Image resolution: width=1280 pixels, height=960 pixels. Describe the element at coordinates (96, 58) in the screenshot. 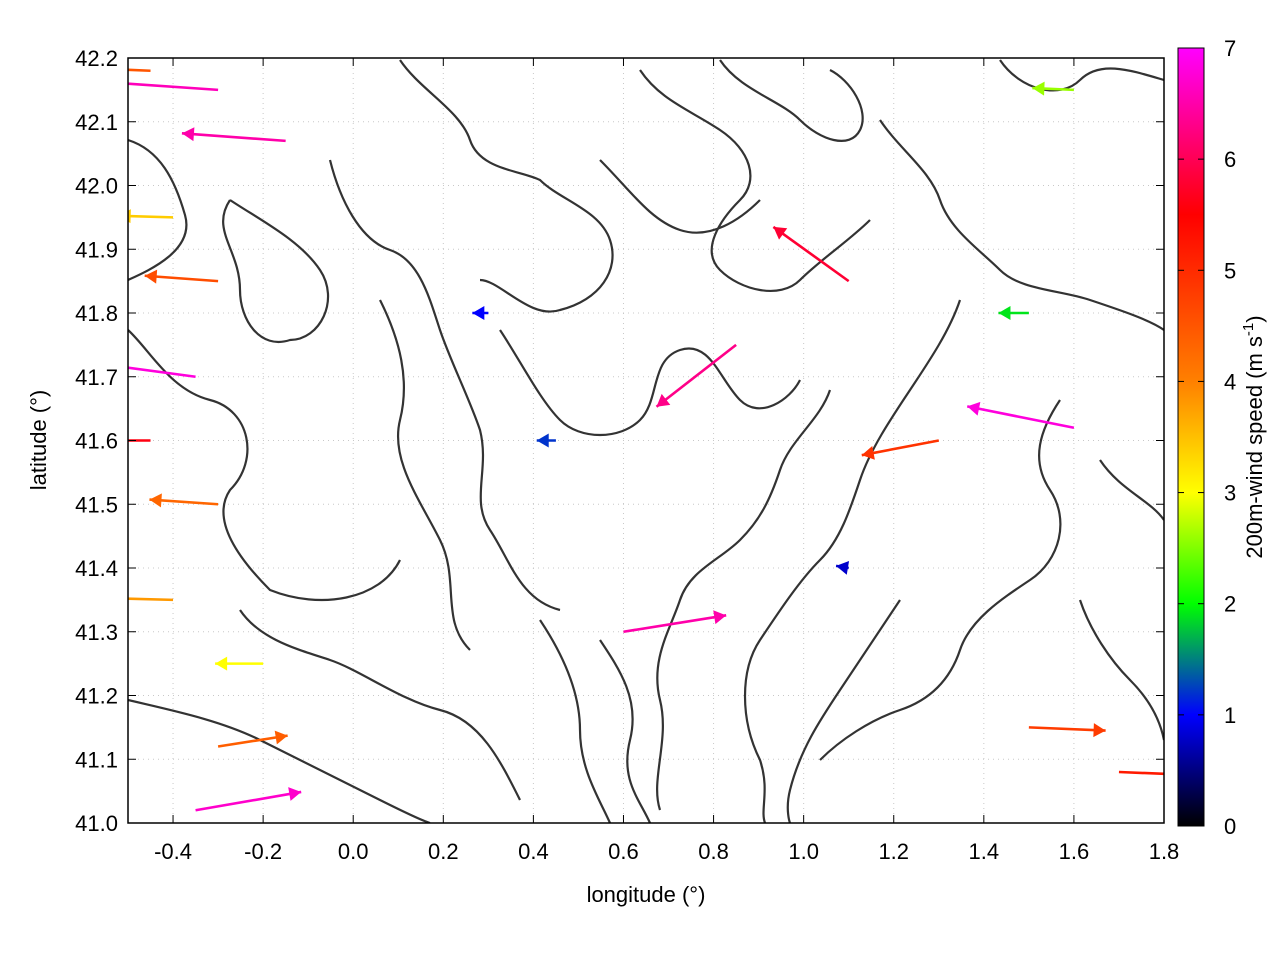

I see `y-tick-label: 42.2` at that location.